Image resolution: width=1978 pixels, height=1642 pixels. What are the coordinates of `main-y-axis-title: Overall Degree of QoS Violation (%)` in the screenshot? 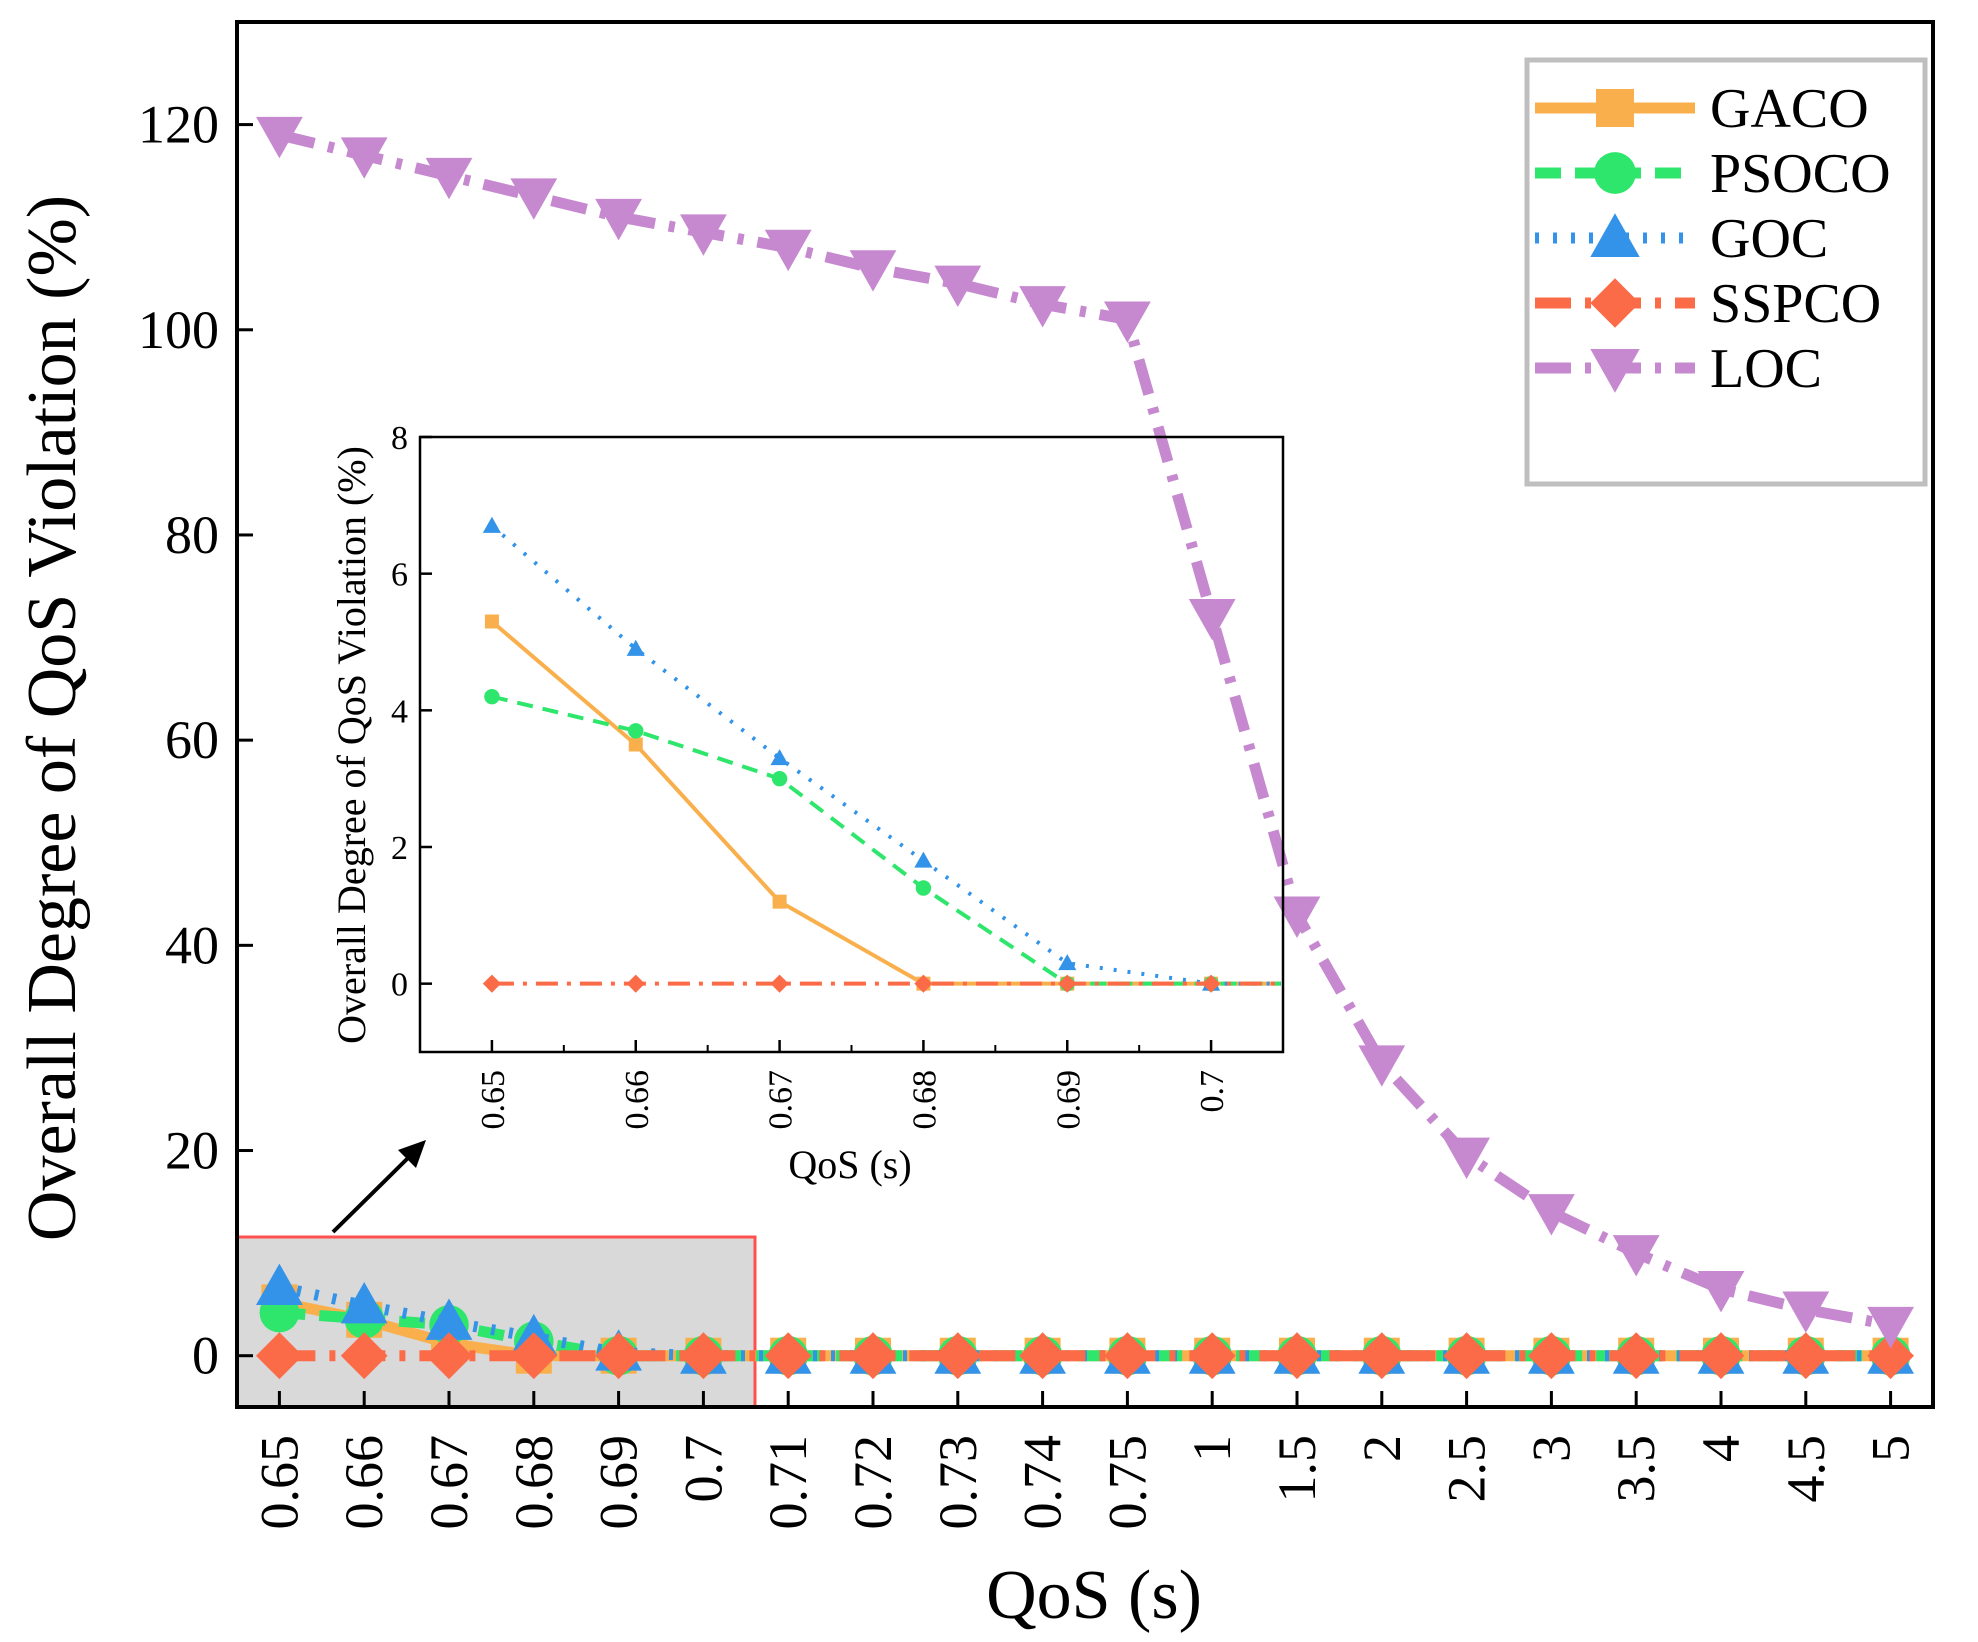 It's located at (52, 718).